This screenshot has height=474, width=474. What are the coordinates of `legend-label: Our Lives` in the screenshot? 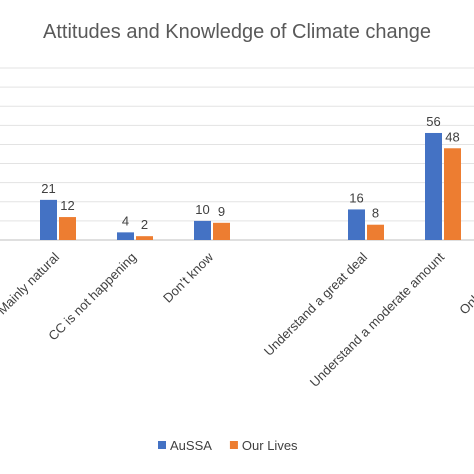 It's located at (270, 445).